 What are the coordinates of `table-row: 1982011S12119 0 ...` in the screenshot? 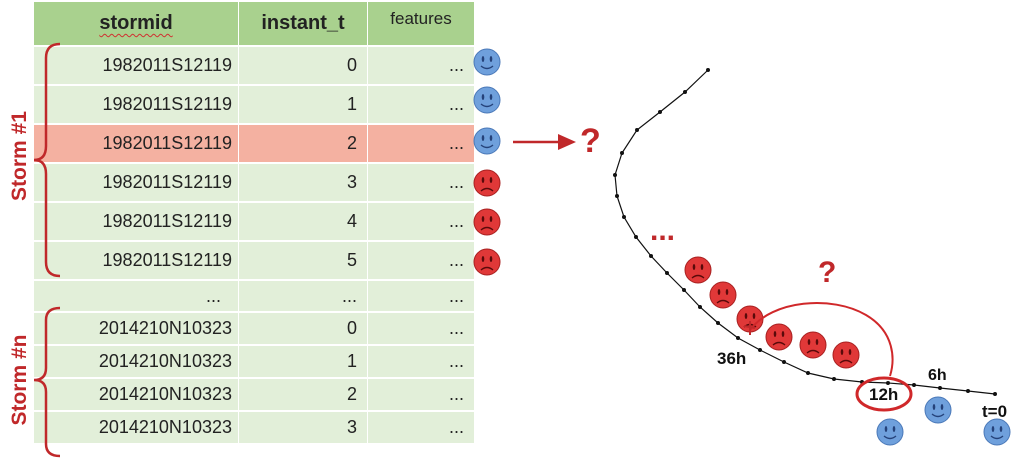 It's located at (254, 65).